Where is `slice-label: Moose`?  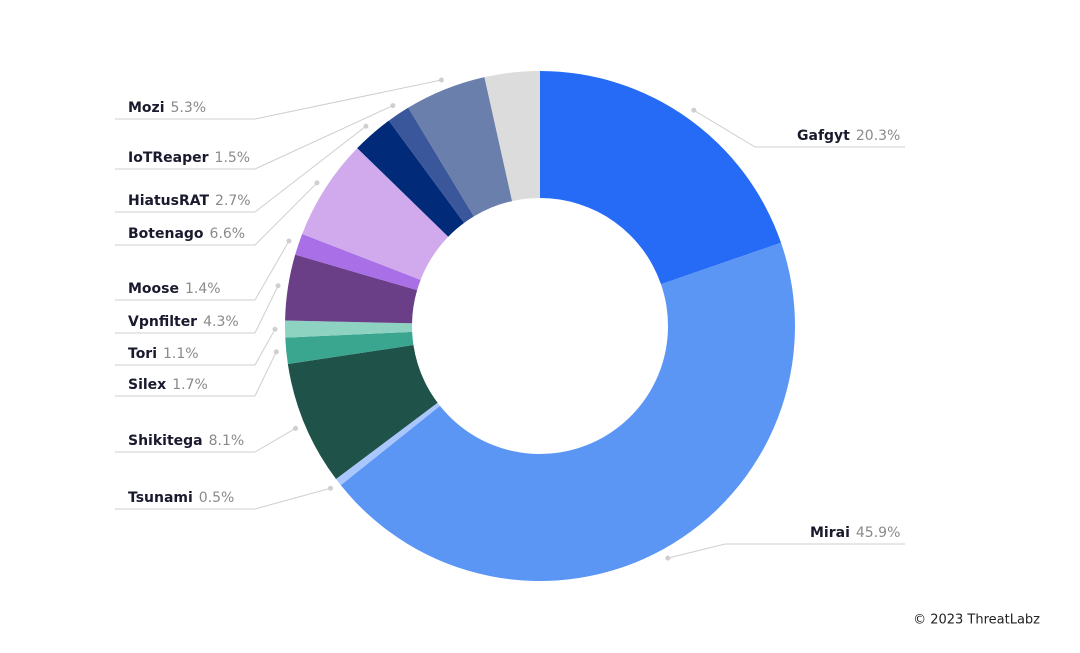
slice-label: Moose is located at coordinates (153, 289).